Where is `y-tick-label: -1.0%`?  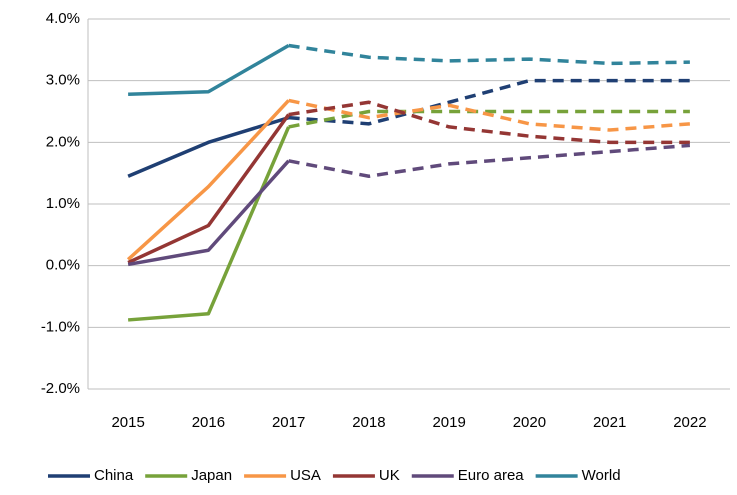
y-tick-label: -1.0% is located at coordinates (60, 326).